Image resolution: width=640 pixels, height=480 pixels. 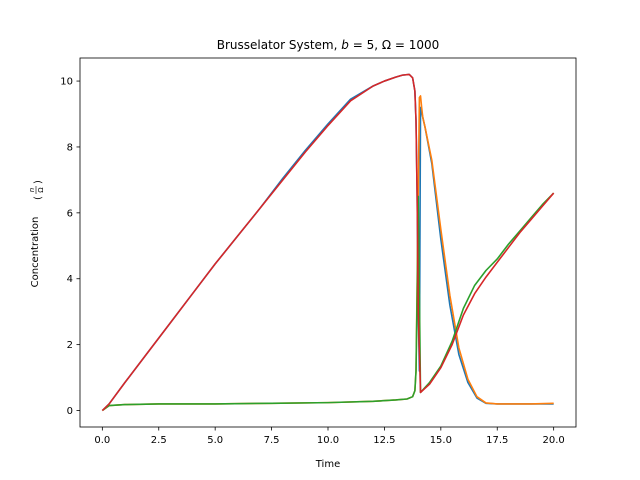 What do you see at coordinates (328, 45) in the screenshot?
I see `chart-title: Brusselator System, b = 5, Ω = 1000` at bounding box center [328, 45].